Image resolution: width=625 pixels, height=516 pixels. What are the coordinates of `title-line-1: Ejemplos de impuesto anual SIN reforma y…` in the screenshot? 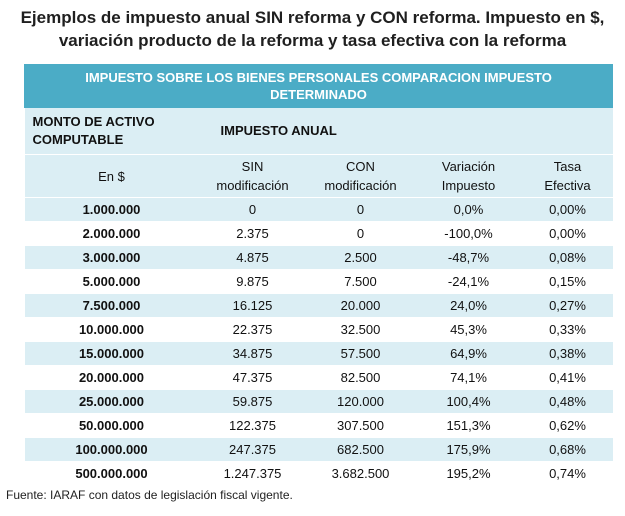 It's located at (312, 17).